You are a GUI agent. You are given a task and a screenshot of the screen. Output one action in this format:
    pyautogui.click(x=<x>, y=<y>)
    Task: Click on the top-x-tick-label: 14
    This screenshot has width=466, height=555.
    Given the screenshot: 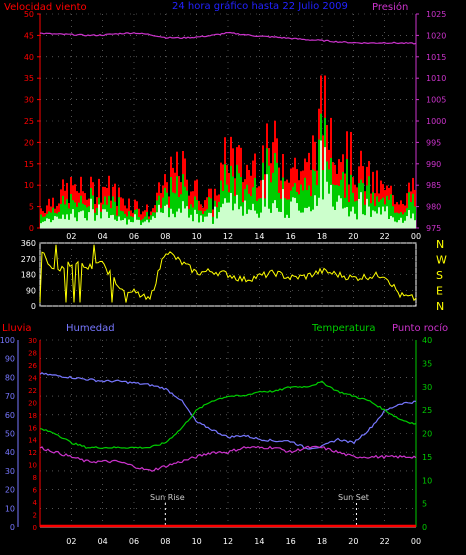 What is the action you would take?
    pyautogui.click(x=259, y=236)
    